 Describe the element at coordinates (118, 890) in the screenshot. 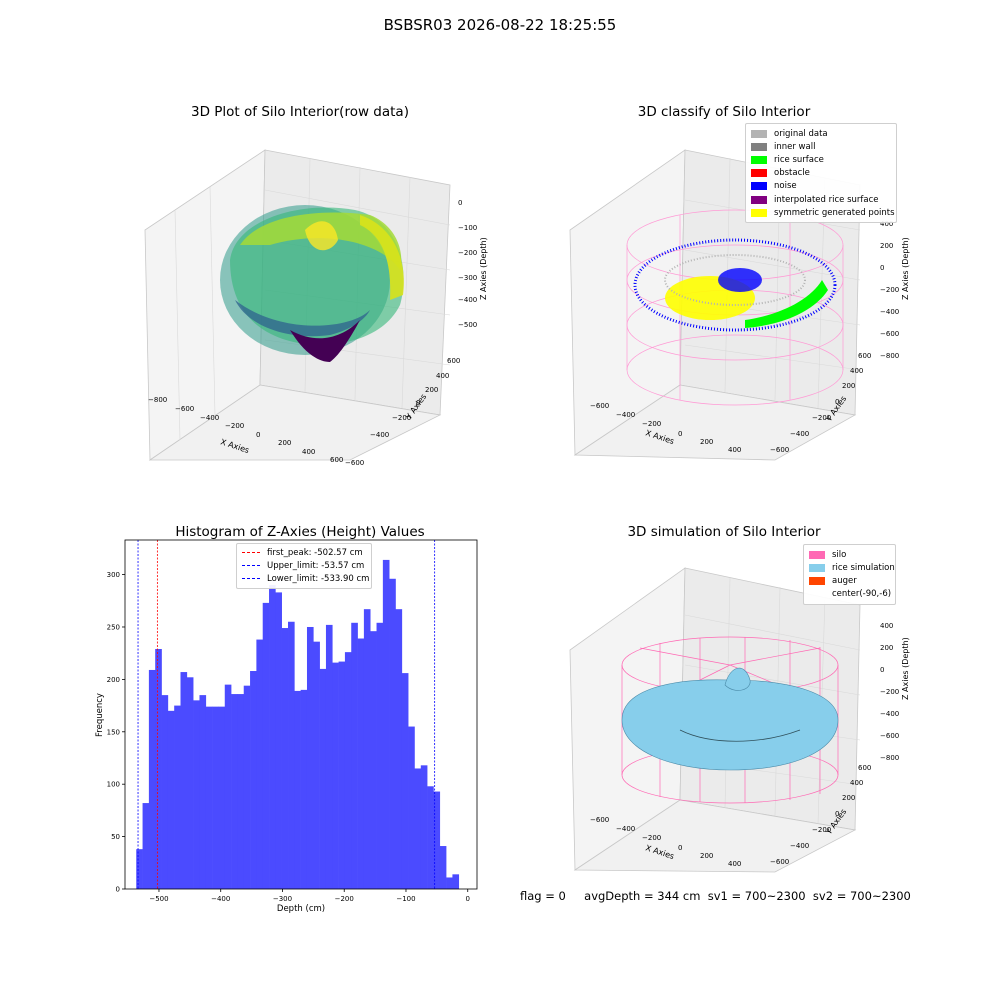

I see `y-tick-label: 0` at that location.